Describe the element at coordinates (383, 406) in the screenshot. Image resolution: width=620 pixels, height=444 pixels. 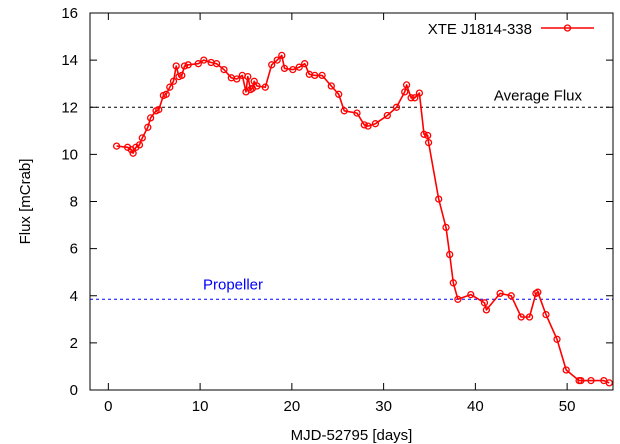
I see `x-tick-label: 30` at that location.